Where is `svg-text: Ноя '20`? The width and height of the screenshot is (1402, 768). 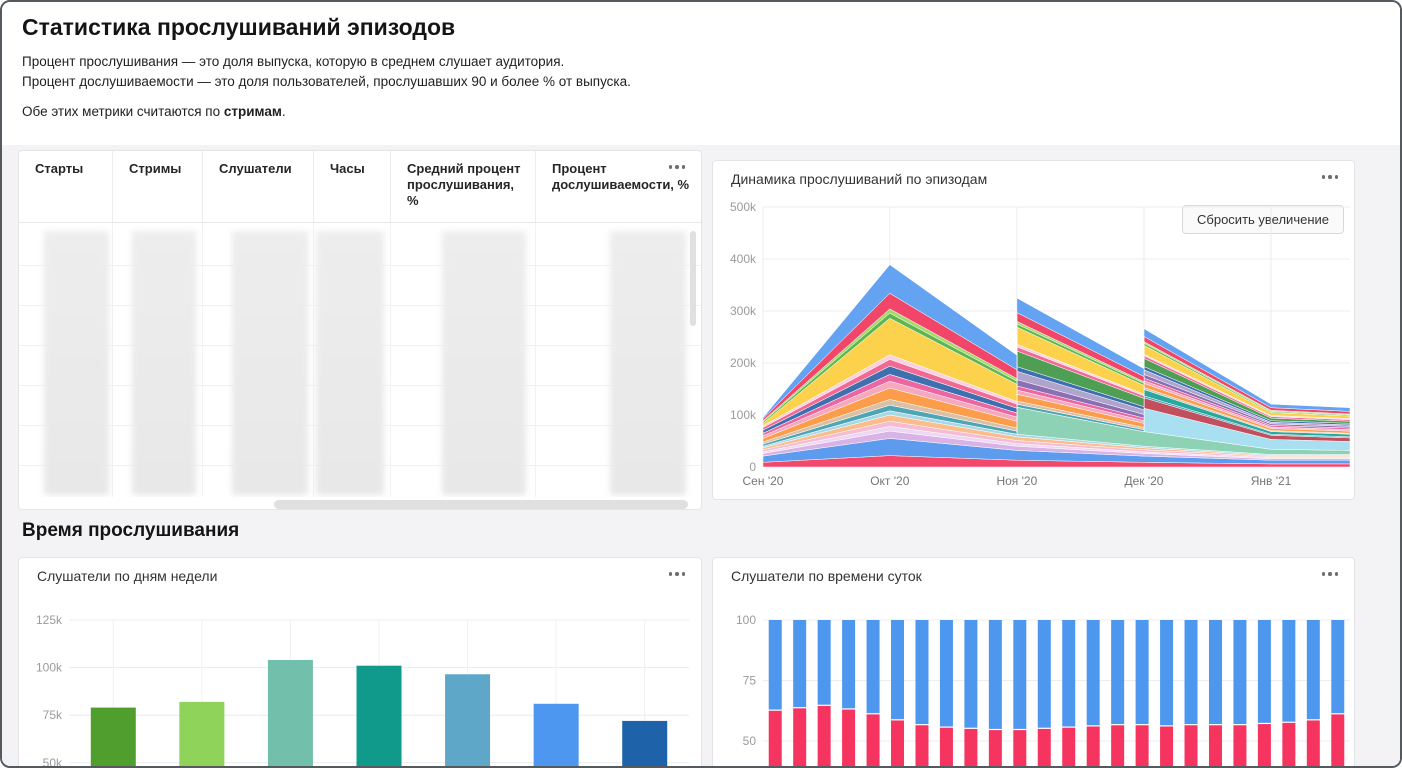 svg-text: Ноя '20 is located at coordinates (1016, 481).